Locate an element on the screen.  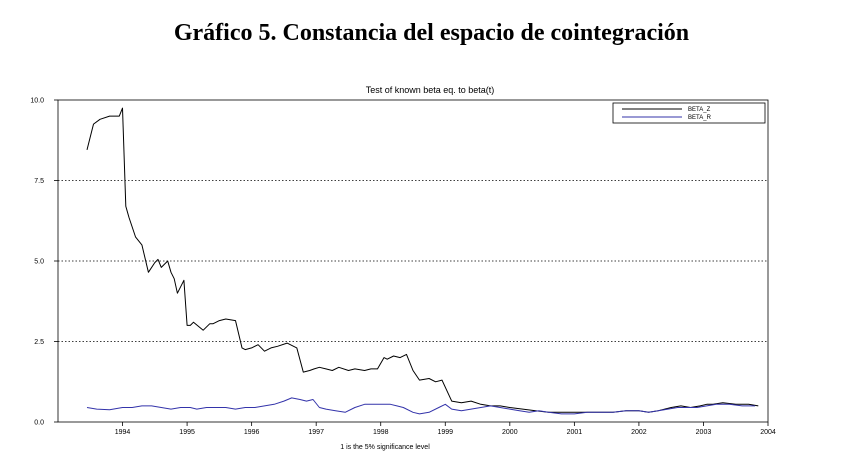
x-tick-label: 1996 is located at coordinates (252, 432).